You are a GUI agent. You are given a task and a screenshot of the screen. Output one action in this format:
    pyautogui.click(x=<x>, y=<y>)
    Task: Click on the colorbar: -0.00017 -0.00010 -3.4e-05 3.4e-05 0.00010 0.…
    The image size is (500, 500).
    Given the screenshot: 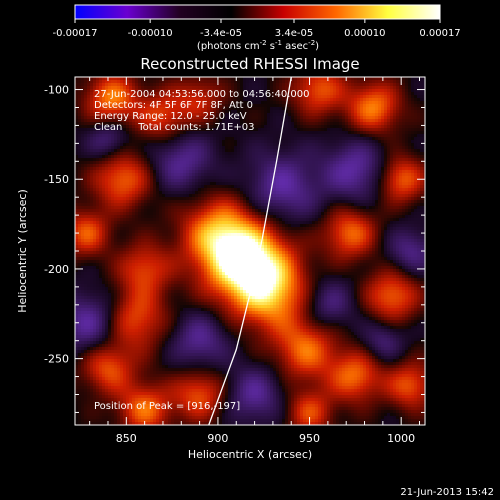 What is the action you would take?
    pyautogui.click(x=257, y=28)
    